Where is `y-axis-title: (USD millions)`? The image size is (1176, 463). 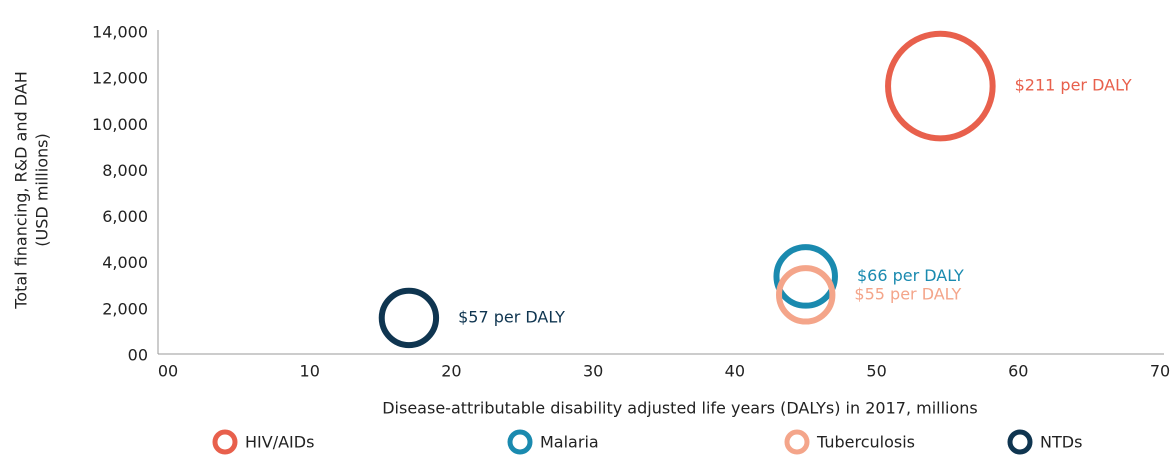 y-axis-title: (USD millions) is located at coordinates (42, 189).